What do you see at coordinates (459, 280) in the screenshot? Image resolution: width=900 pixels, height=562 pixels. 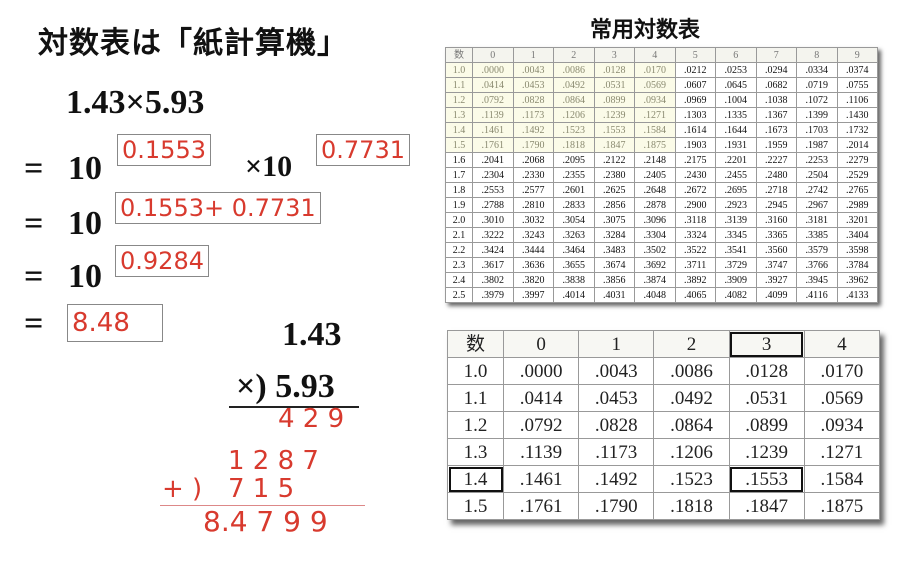 I see `row-header: 2.4` at bounding box center [459, 280].